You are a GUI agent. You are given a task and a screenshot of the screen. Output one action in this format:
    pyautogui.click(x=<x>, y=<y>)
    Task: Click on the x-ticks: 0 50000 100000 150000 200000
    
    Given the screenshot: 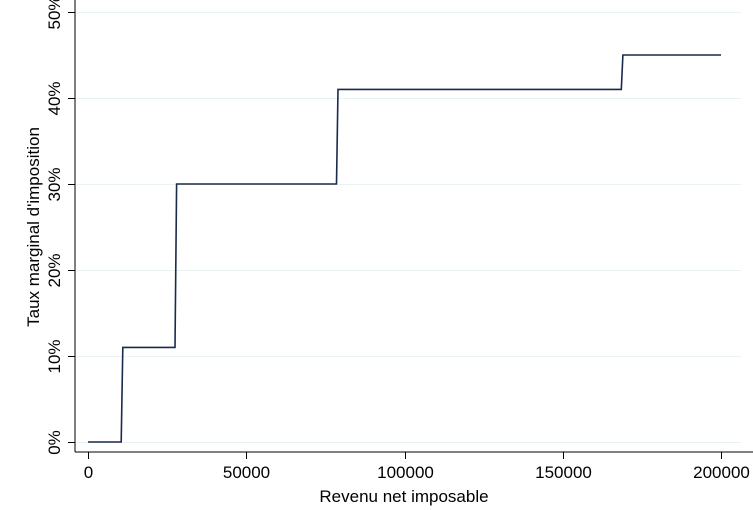 What is the action you would take?
    pyautogui.click(x=417, y=467)
    